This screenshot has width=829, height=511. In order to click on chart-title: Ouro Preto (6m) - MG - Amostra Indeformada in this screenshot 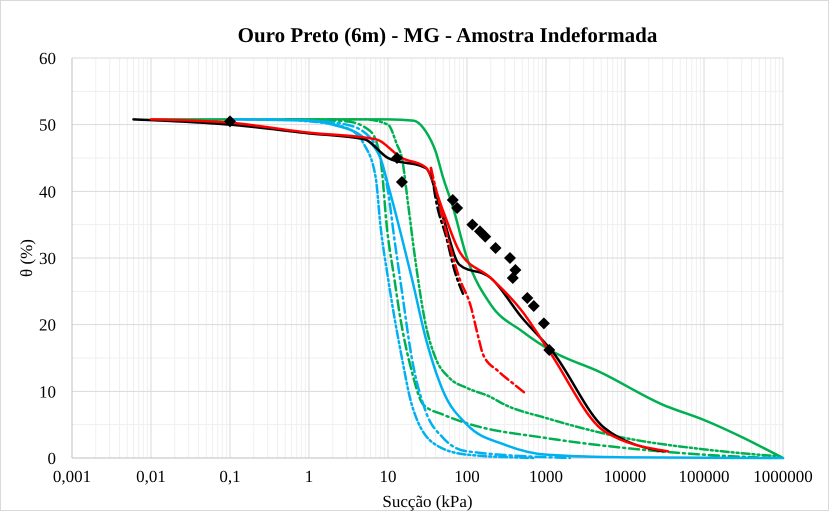, I will do `click(448, 35)`.